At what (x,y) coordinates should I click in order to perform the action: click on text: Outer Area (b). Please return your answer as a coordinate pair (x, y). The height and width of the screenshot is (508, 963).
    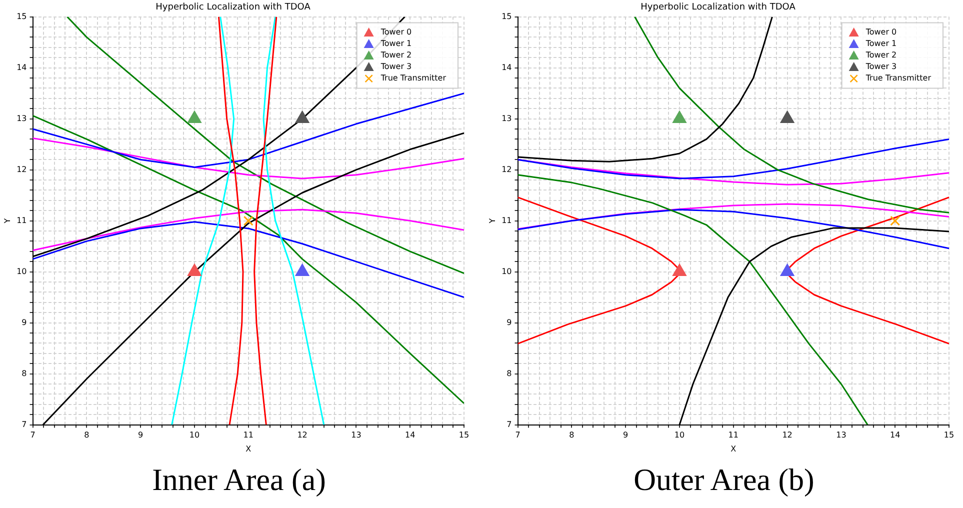
    Looking at the image, I should click on (724, 480).